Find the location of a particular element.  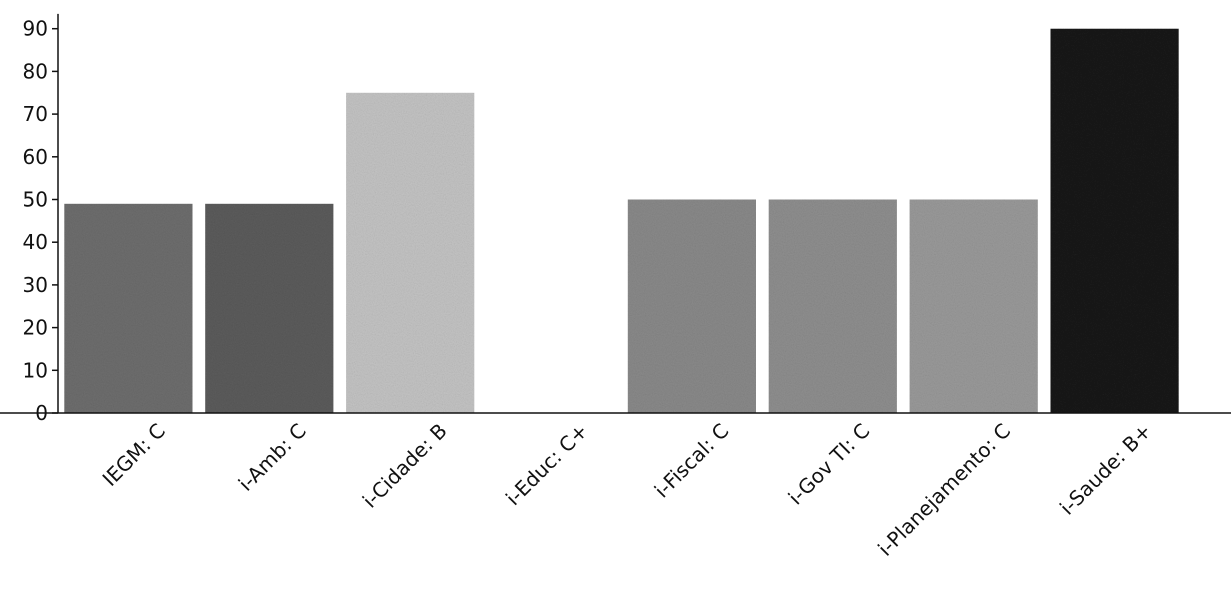

bar-i-gov-ti-c is located at coordinates (832, 306).